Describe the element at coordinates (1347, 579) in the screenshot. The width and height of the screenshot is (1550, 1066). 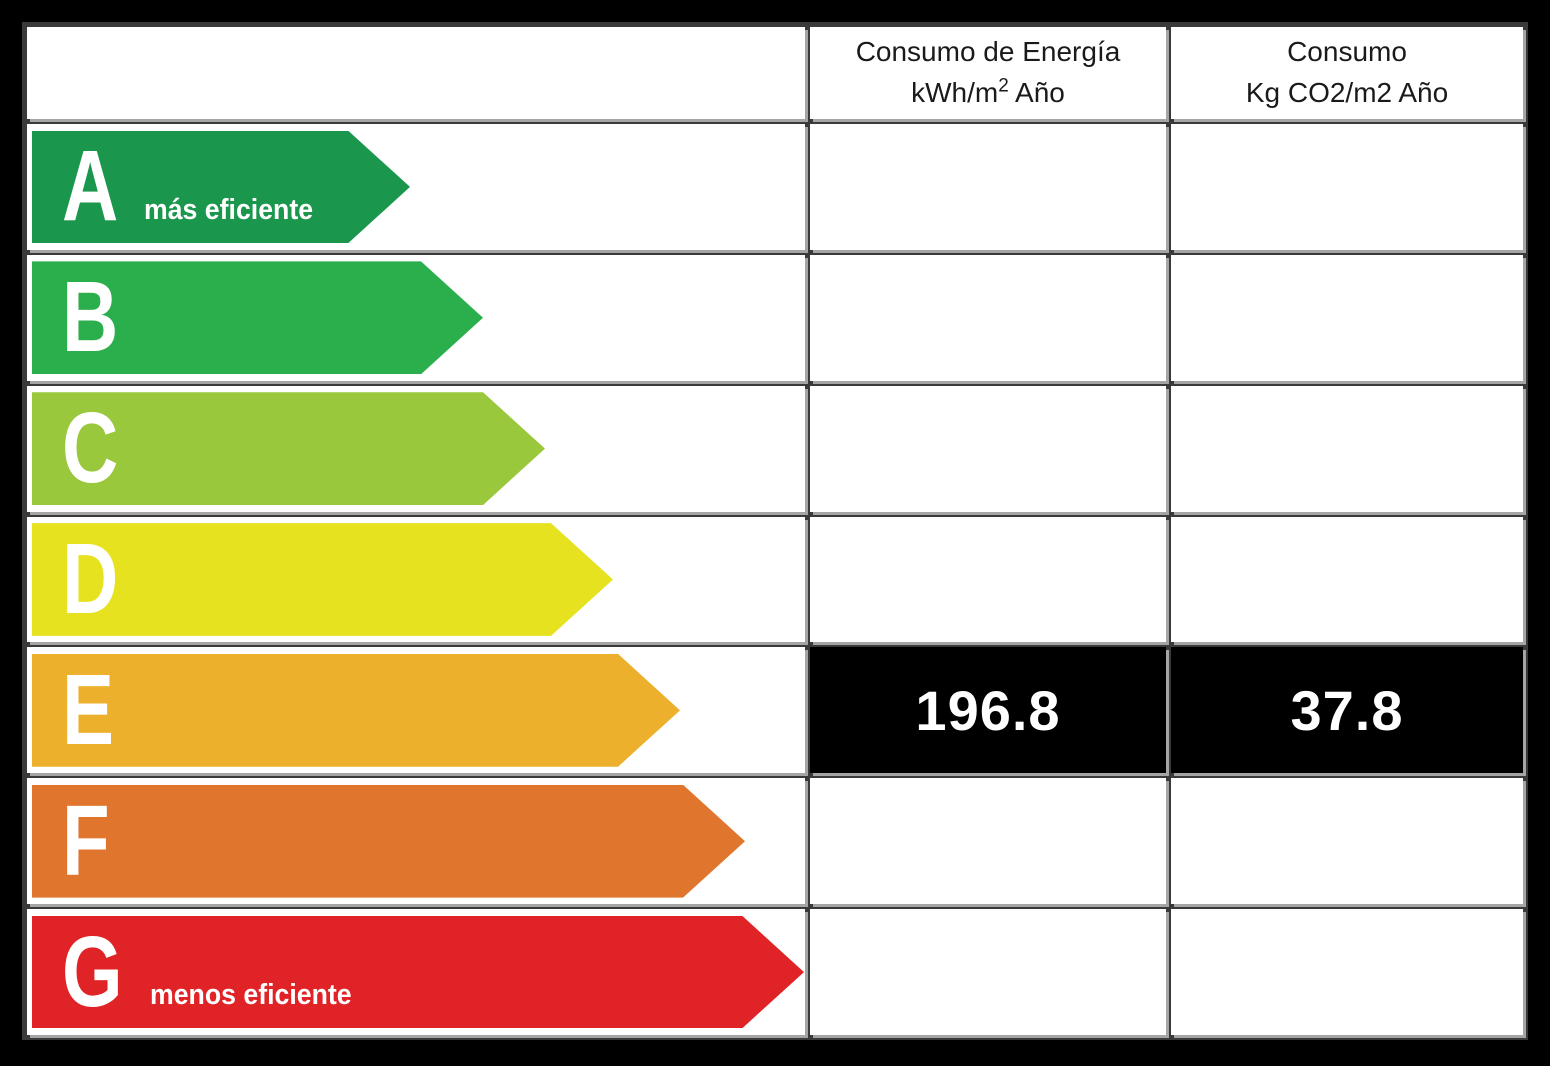
I see `co2-value-cell-d` at that location.